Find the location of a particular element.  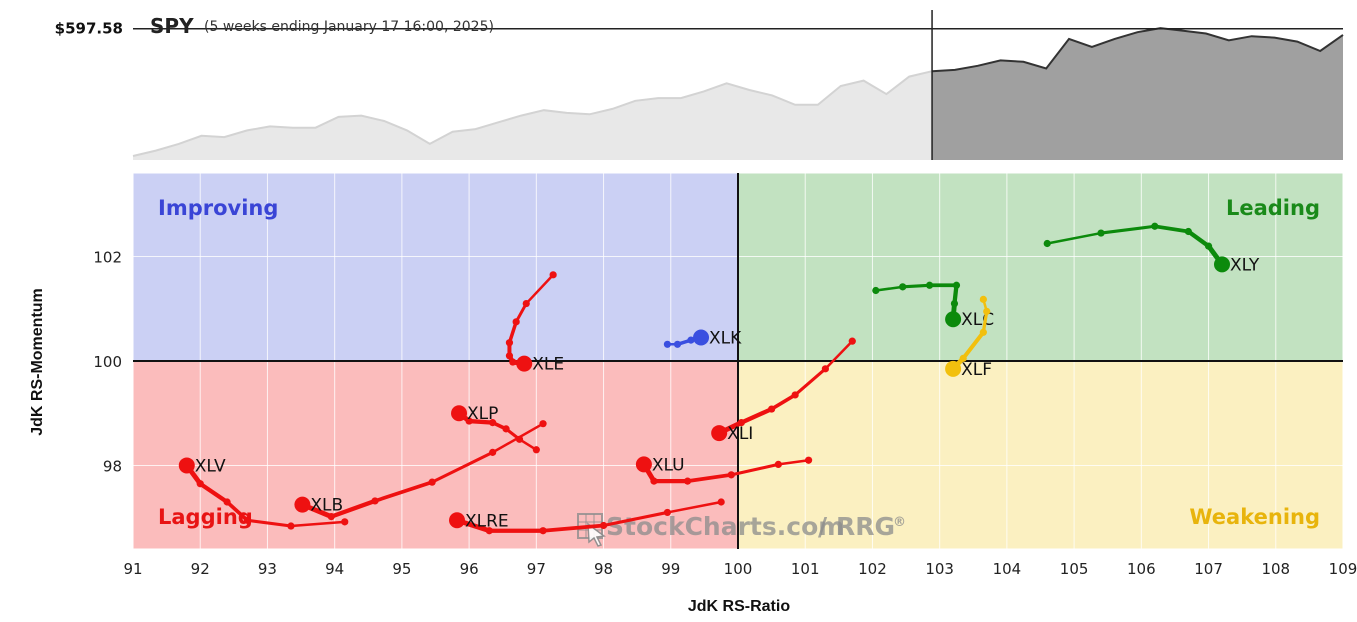

x-tick-label: 97 is located at coordinates (536, 569).